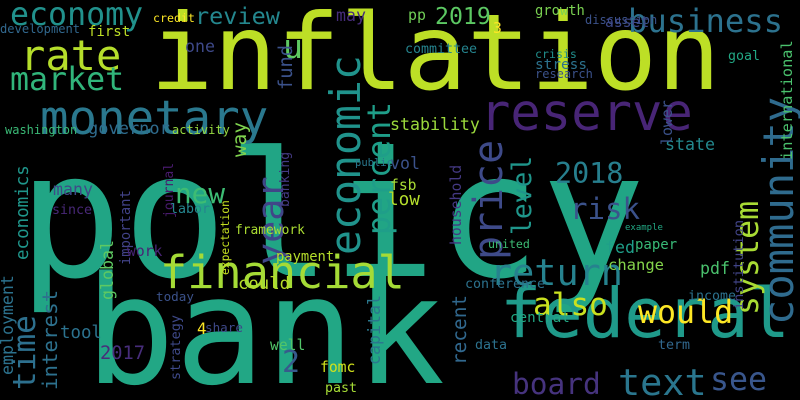 This screenshot has width=800, height=400. Describe the element at coordinates (71, 55) in the screenshot. I see `word-rate: rate` at that location.